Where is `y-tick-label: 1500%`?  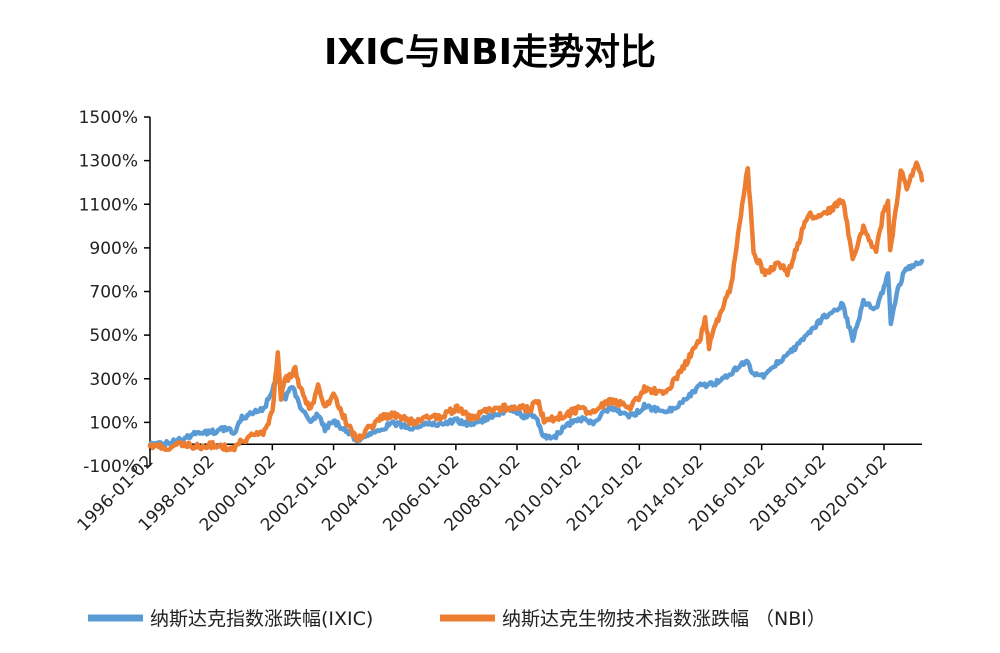 y-tick-label: 1500% is located at coordinates (108, 118).